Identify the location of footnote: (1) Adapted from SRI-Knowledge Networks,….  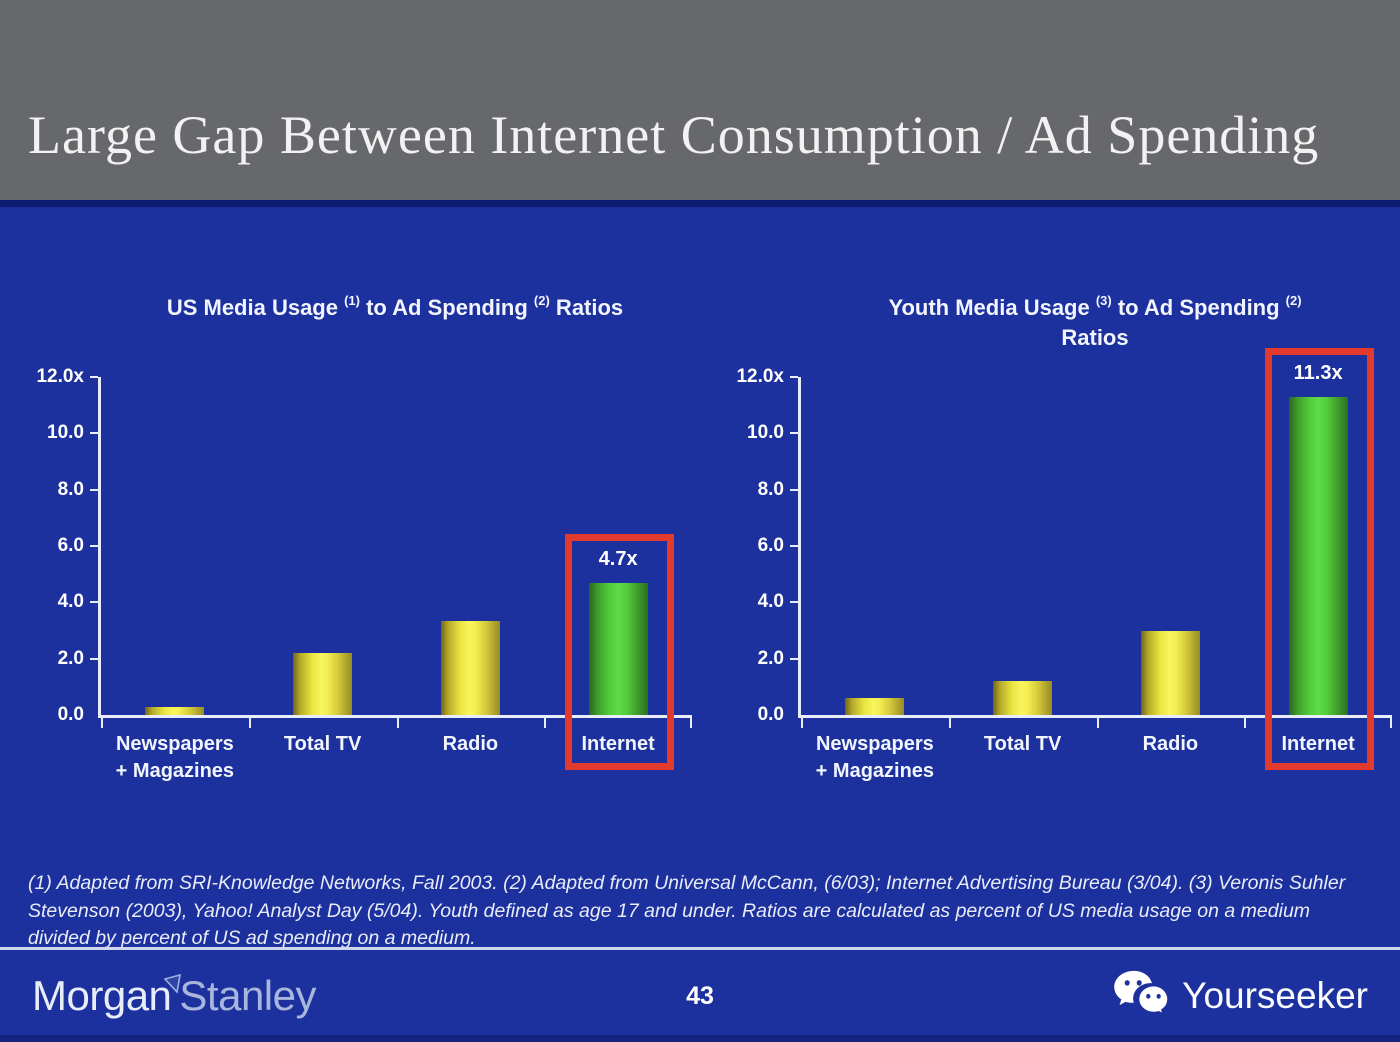
(687, 911).